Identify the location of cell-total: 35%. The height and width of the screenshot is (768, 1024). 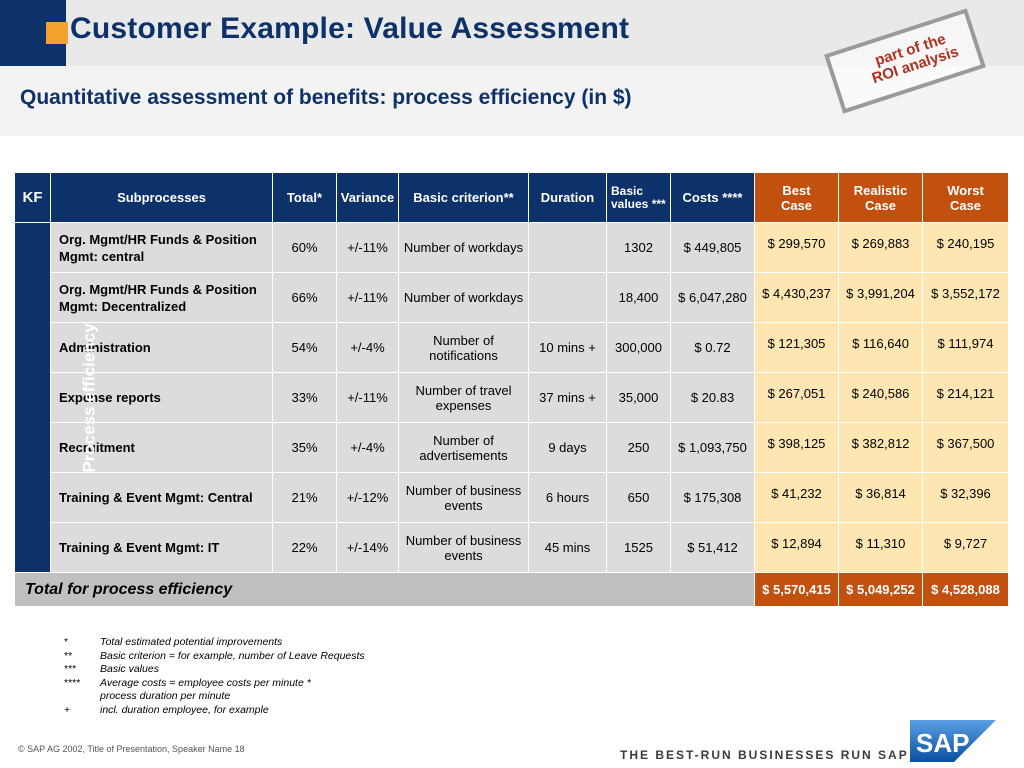
(304, 447).